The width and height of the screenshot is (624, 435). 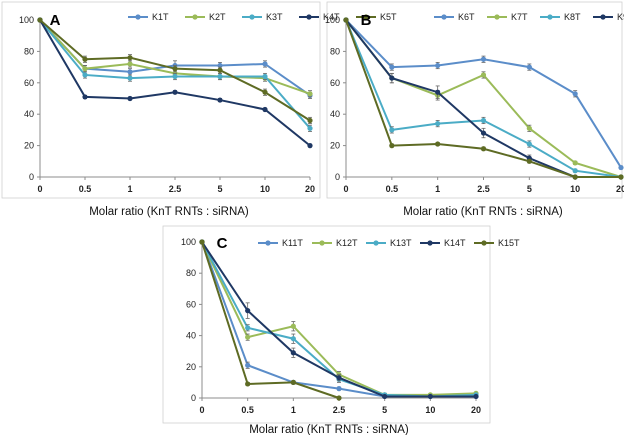 What do you see at coordinates (274, 17) in the screenshot?
I see `legend-label: K3T` at bounding box center [274, 17].